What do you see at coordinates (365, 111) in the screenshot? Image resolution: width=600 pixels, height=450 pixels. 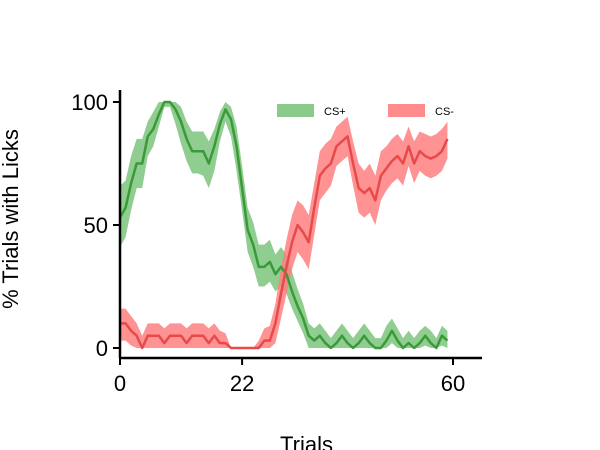 I see `legend: CS+ CS-` at bounding box center [365, 111].